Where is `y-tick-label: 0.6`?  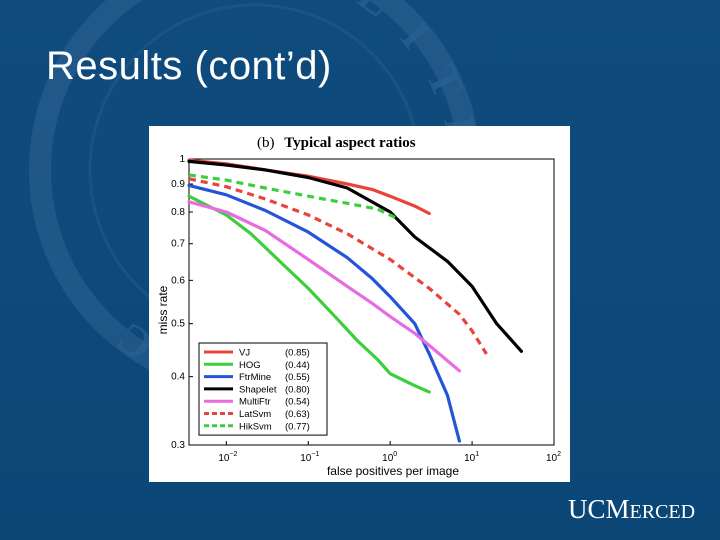
y-tick-label: 0.6 is located at coordinates (178, 280).